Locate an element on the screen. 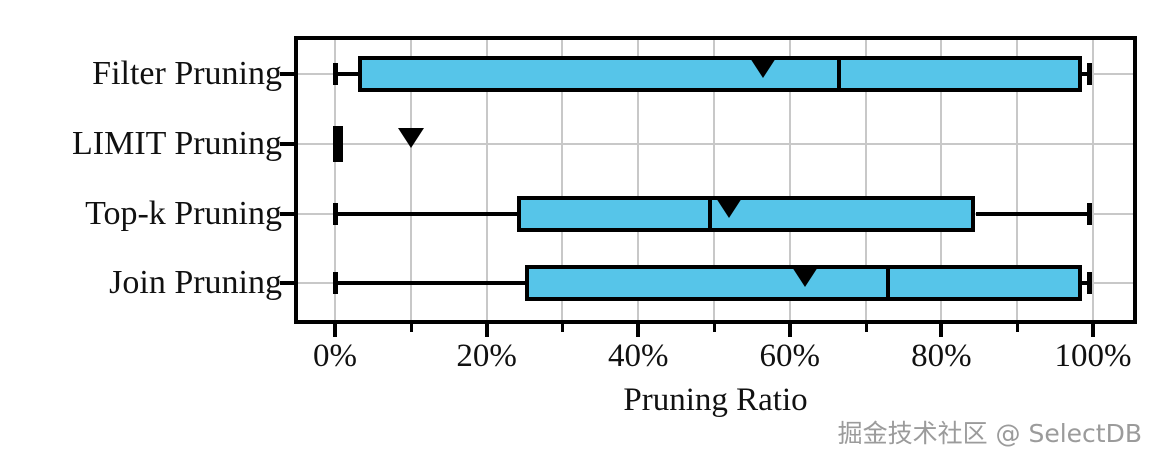  box-top-k-pruning is located at coordinates (746, 213).